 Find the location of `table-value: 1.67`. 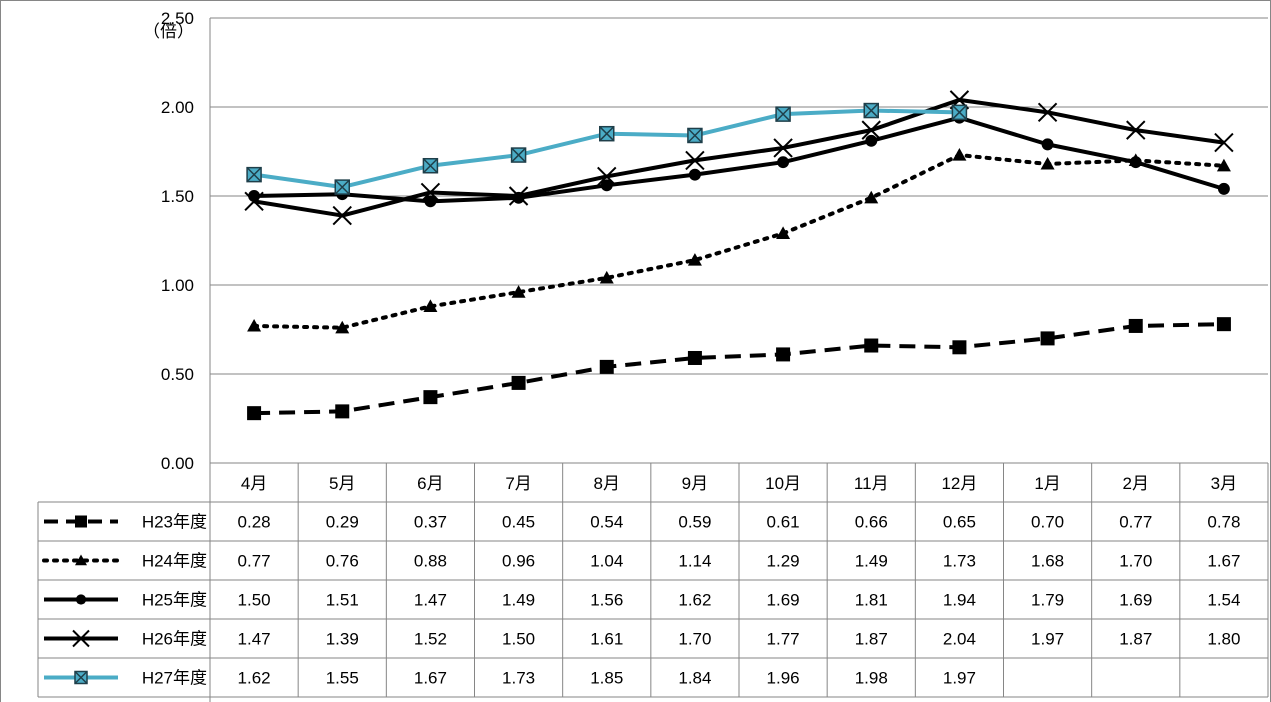

table-value: 1.67 is located at coordinates (430, 678).